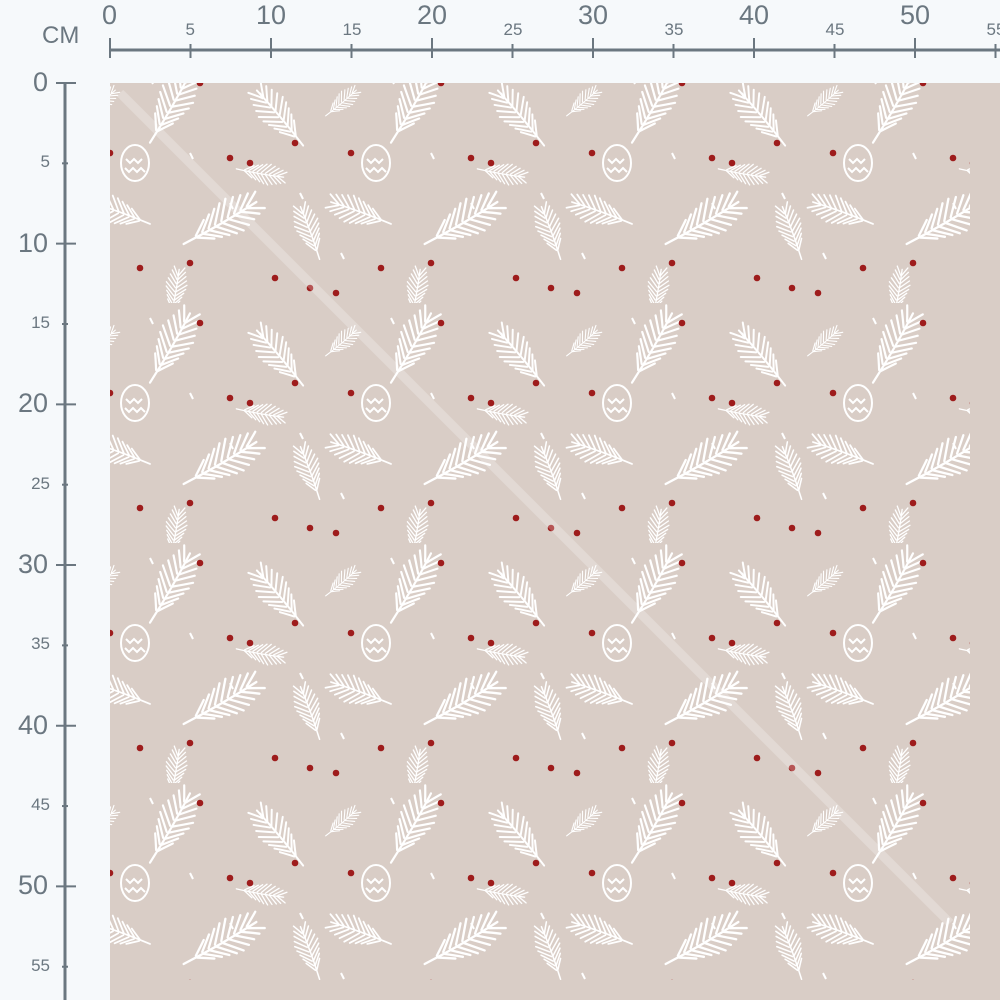 This screenshot has width=1000, height=1000. What do you see at coordinates (993, 29) in the screenshot?
I see `ruler-top-label: 55` at bounding box center [993, 29].